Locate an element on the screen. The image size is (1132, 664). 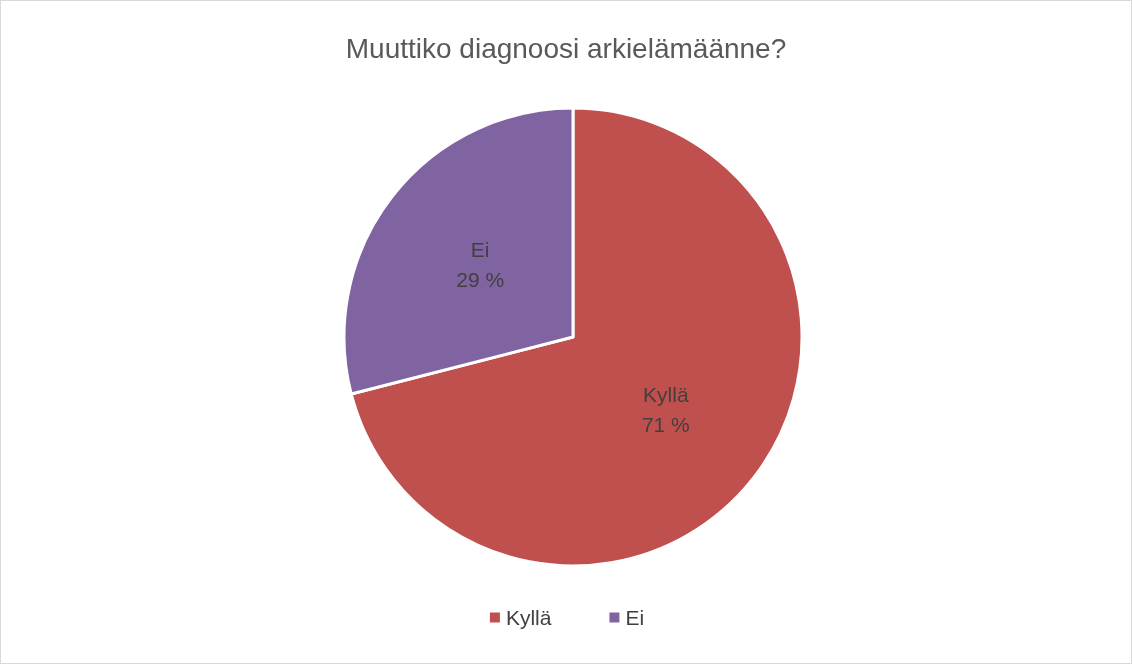
chart-title: Muuttiko diagnoosi arkielämäänne? is located at coordinates (566, 48).